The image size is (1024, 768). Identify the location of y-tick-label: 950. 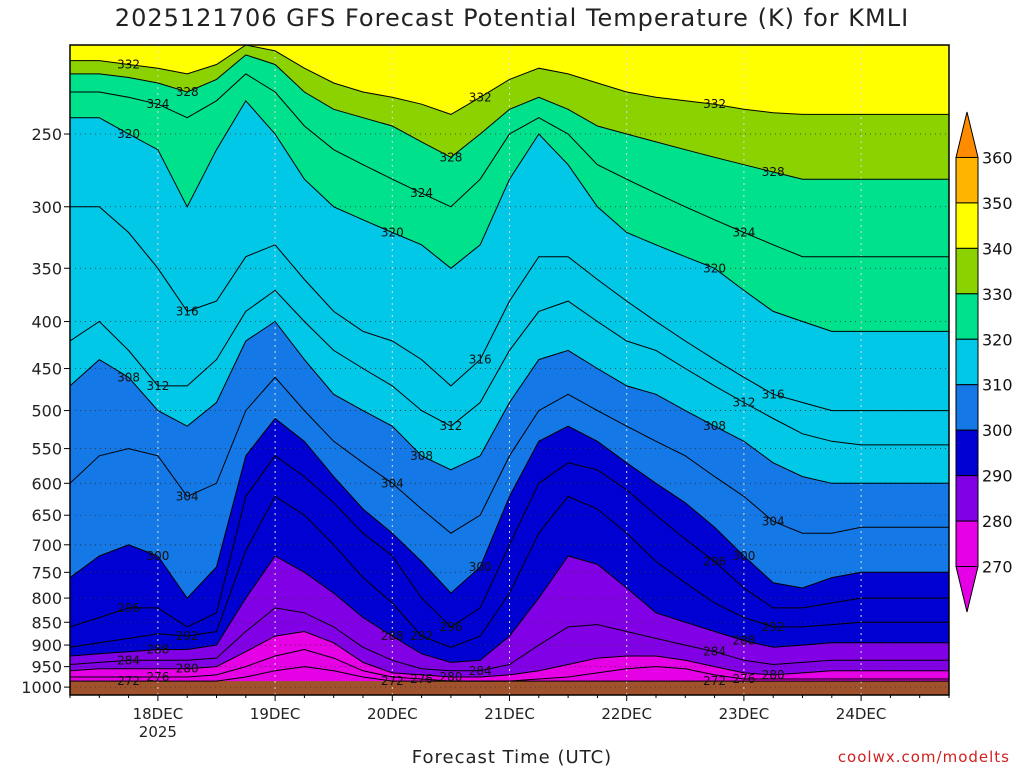
(46, 667).